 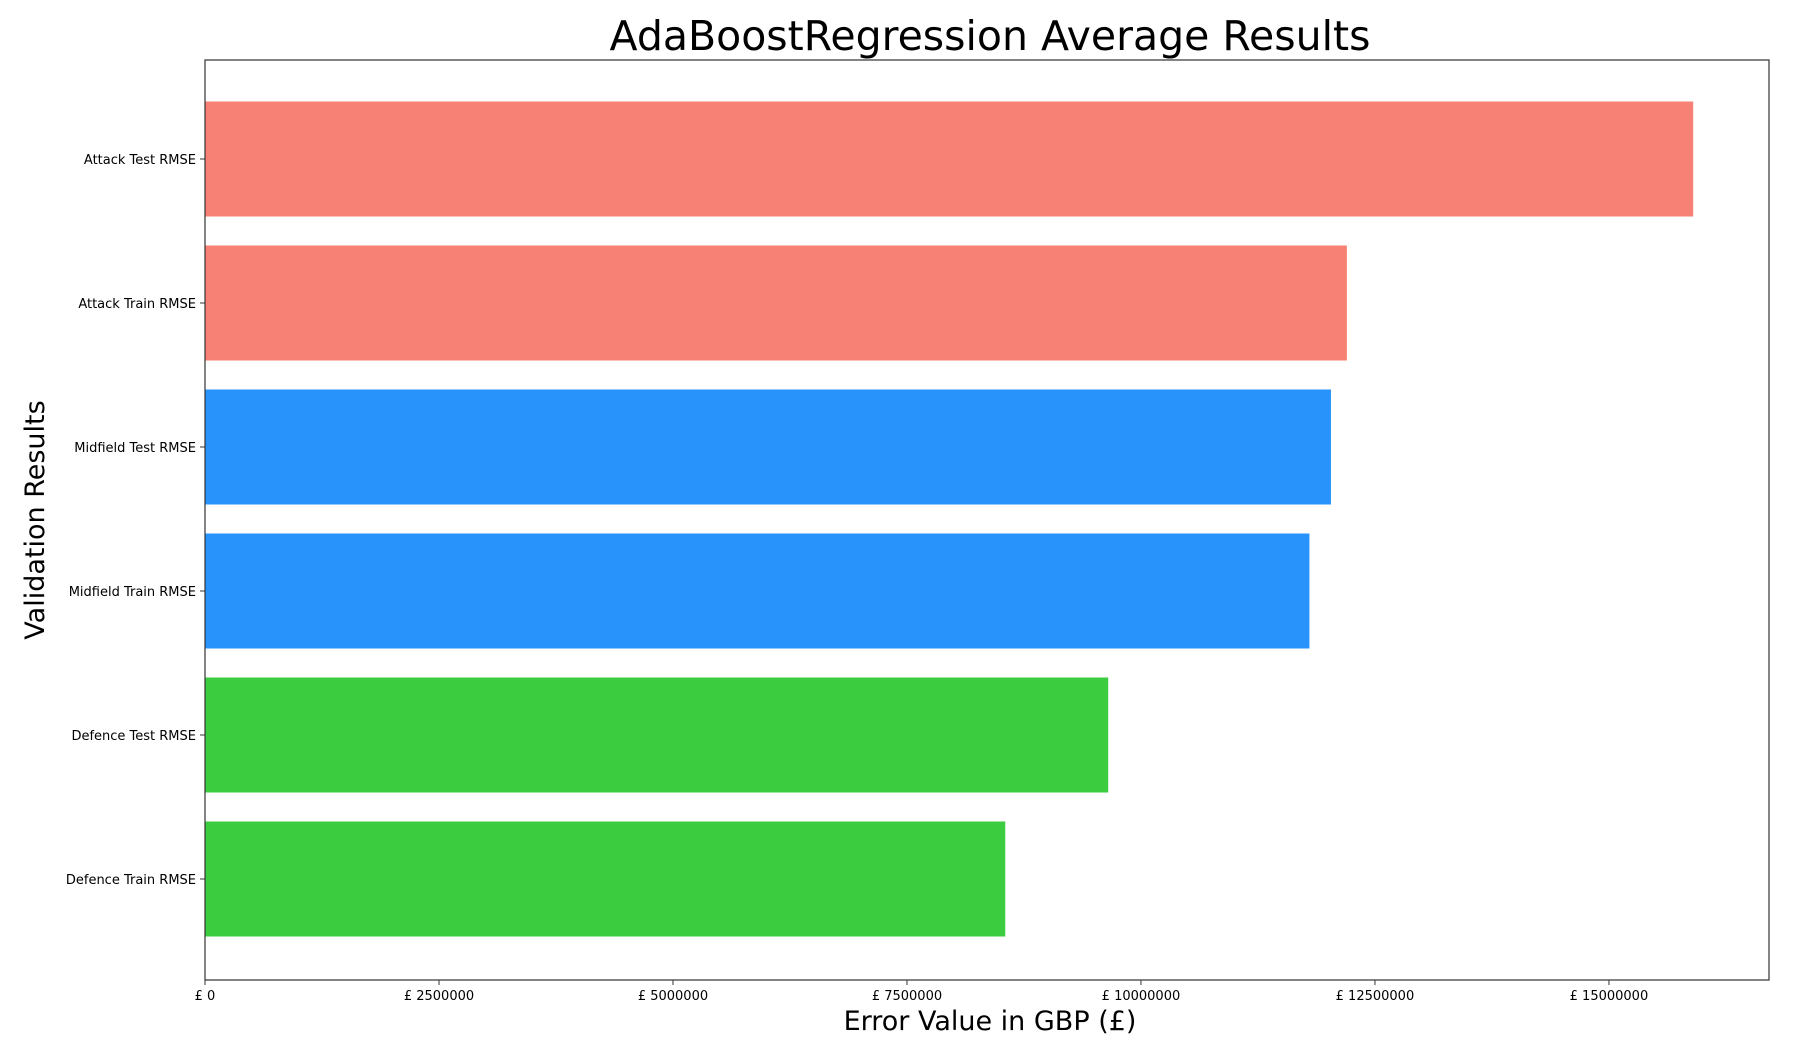 I want to click on y-tick-label: Attack Test RMSE, so click(x=140, y=160).